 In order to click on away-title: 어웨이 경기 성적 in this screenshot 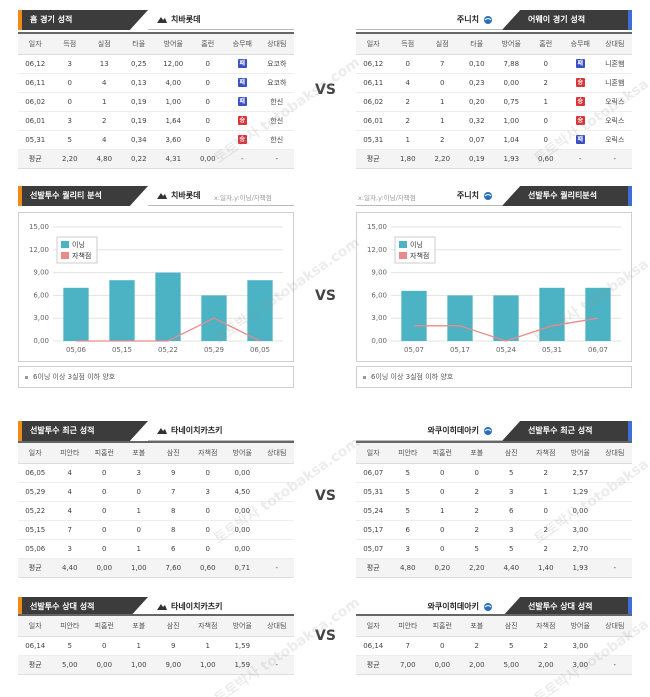, I will do `click(567, 20)`.